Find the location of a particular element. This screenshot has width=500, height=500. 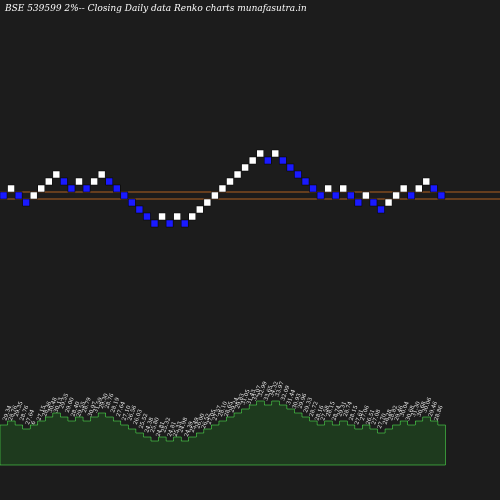

price-label-48: 33.97 is located at coordinates (280, 388).